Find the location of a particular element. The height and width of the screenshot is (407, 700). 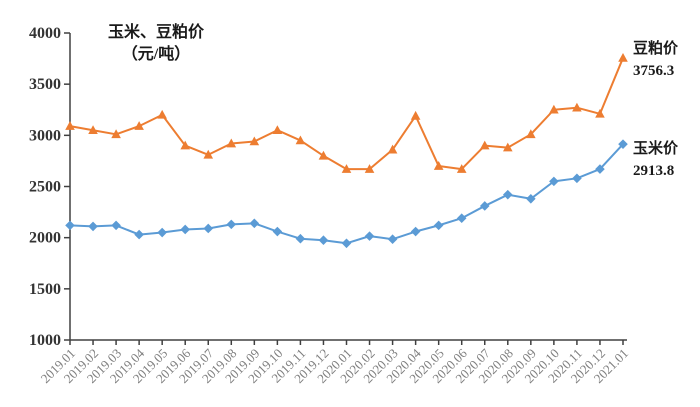

soybean-meal-series-name: 豆粕价 is located at coordinates (656, 49).